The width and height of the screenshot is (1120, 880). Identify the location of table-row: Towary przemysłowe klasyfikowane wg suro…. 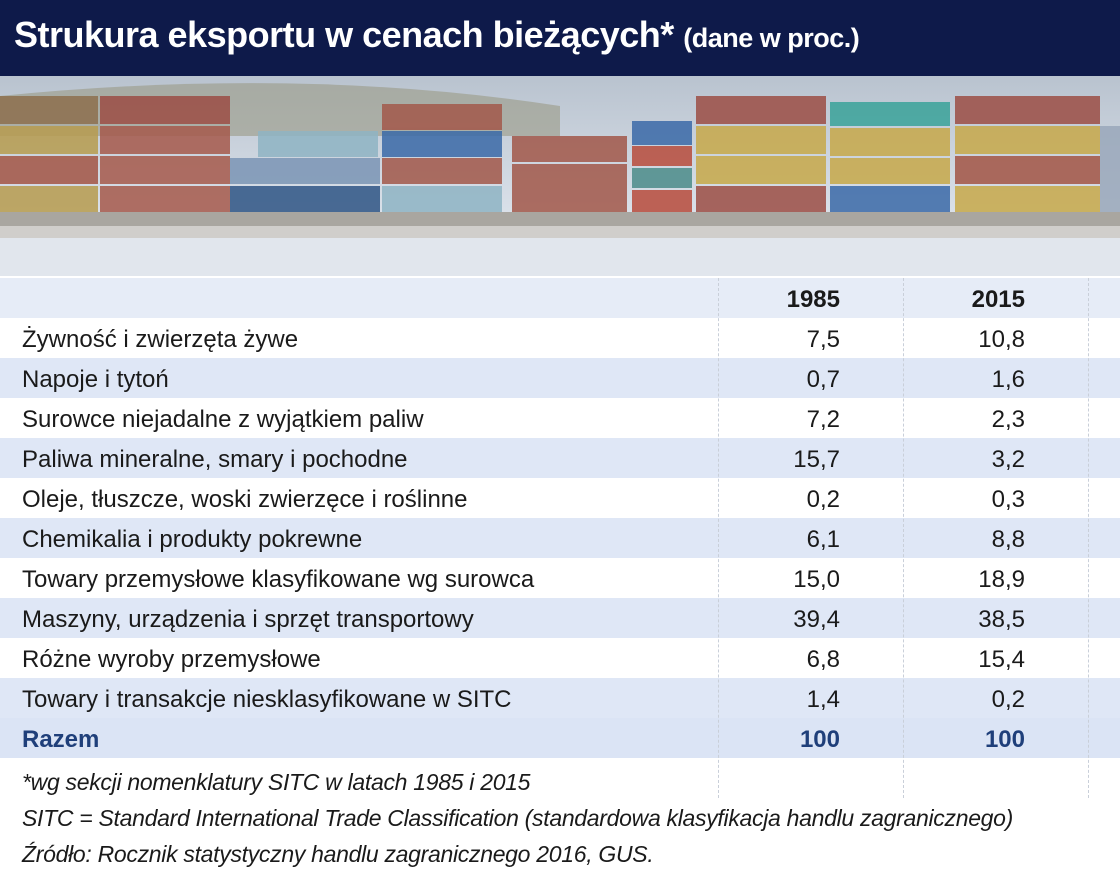
(560, 578).